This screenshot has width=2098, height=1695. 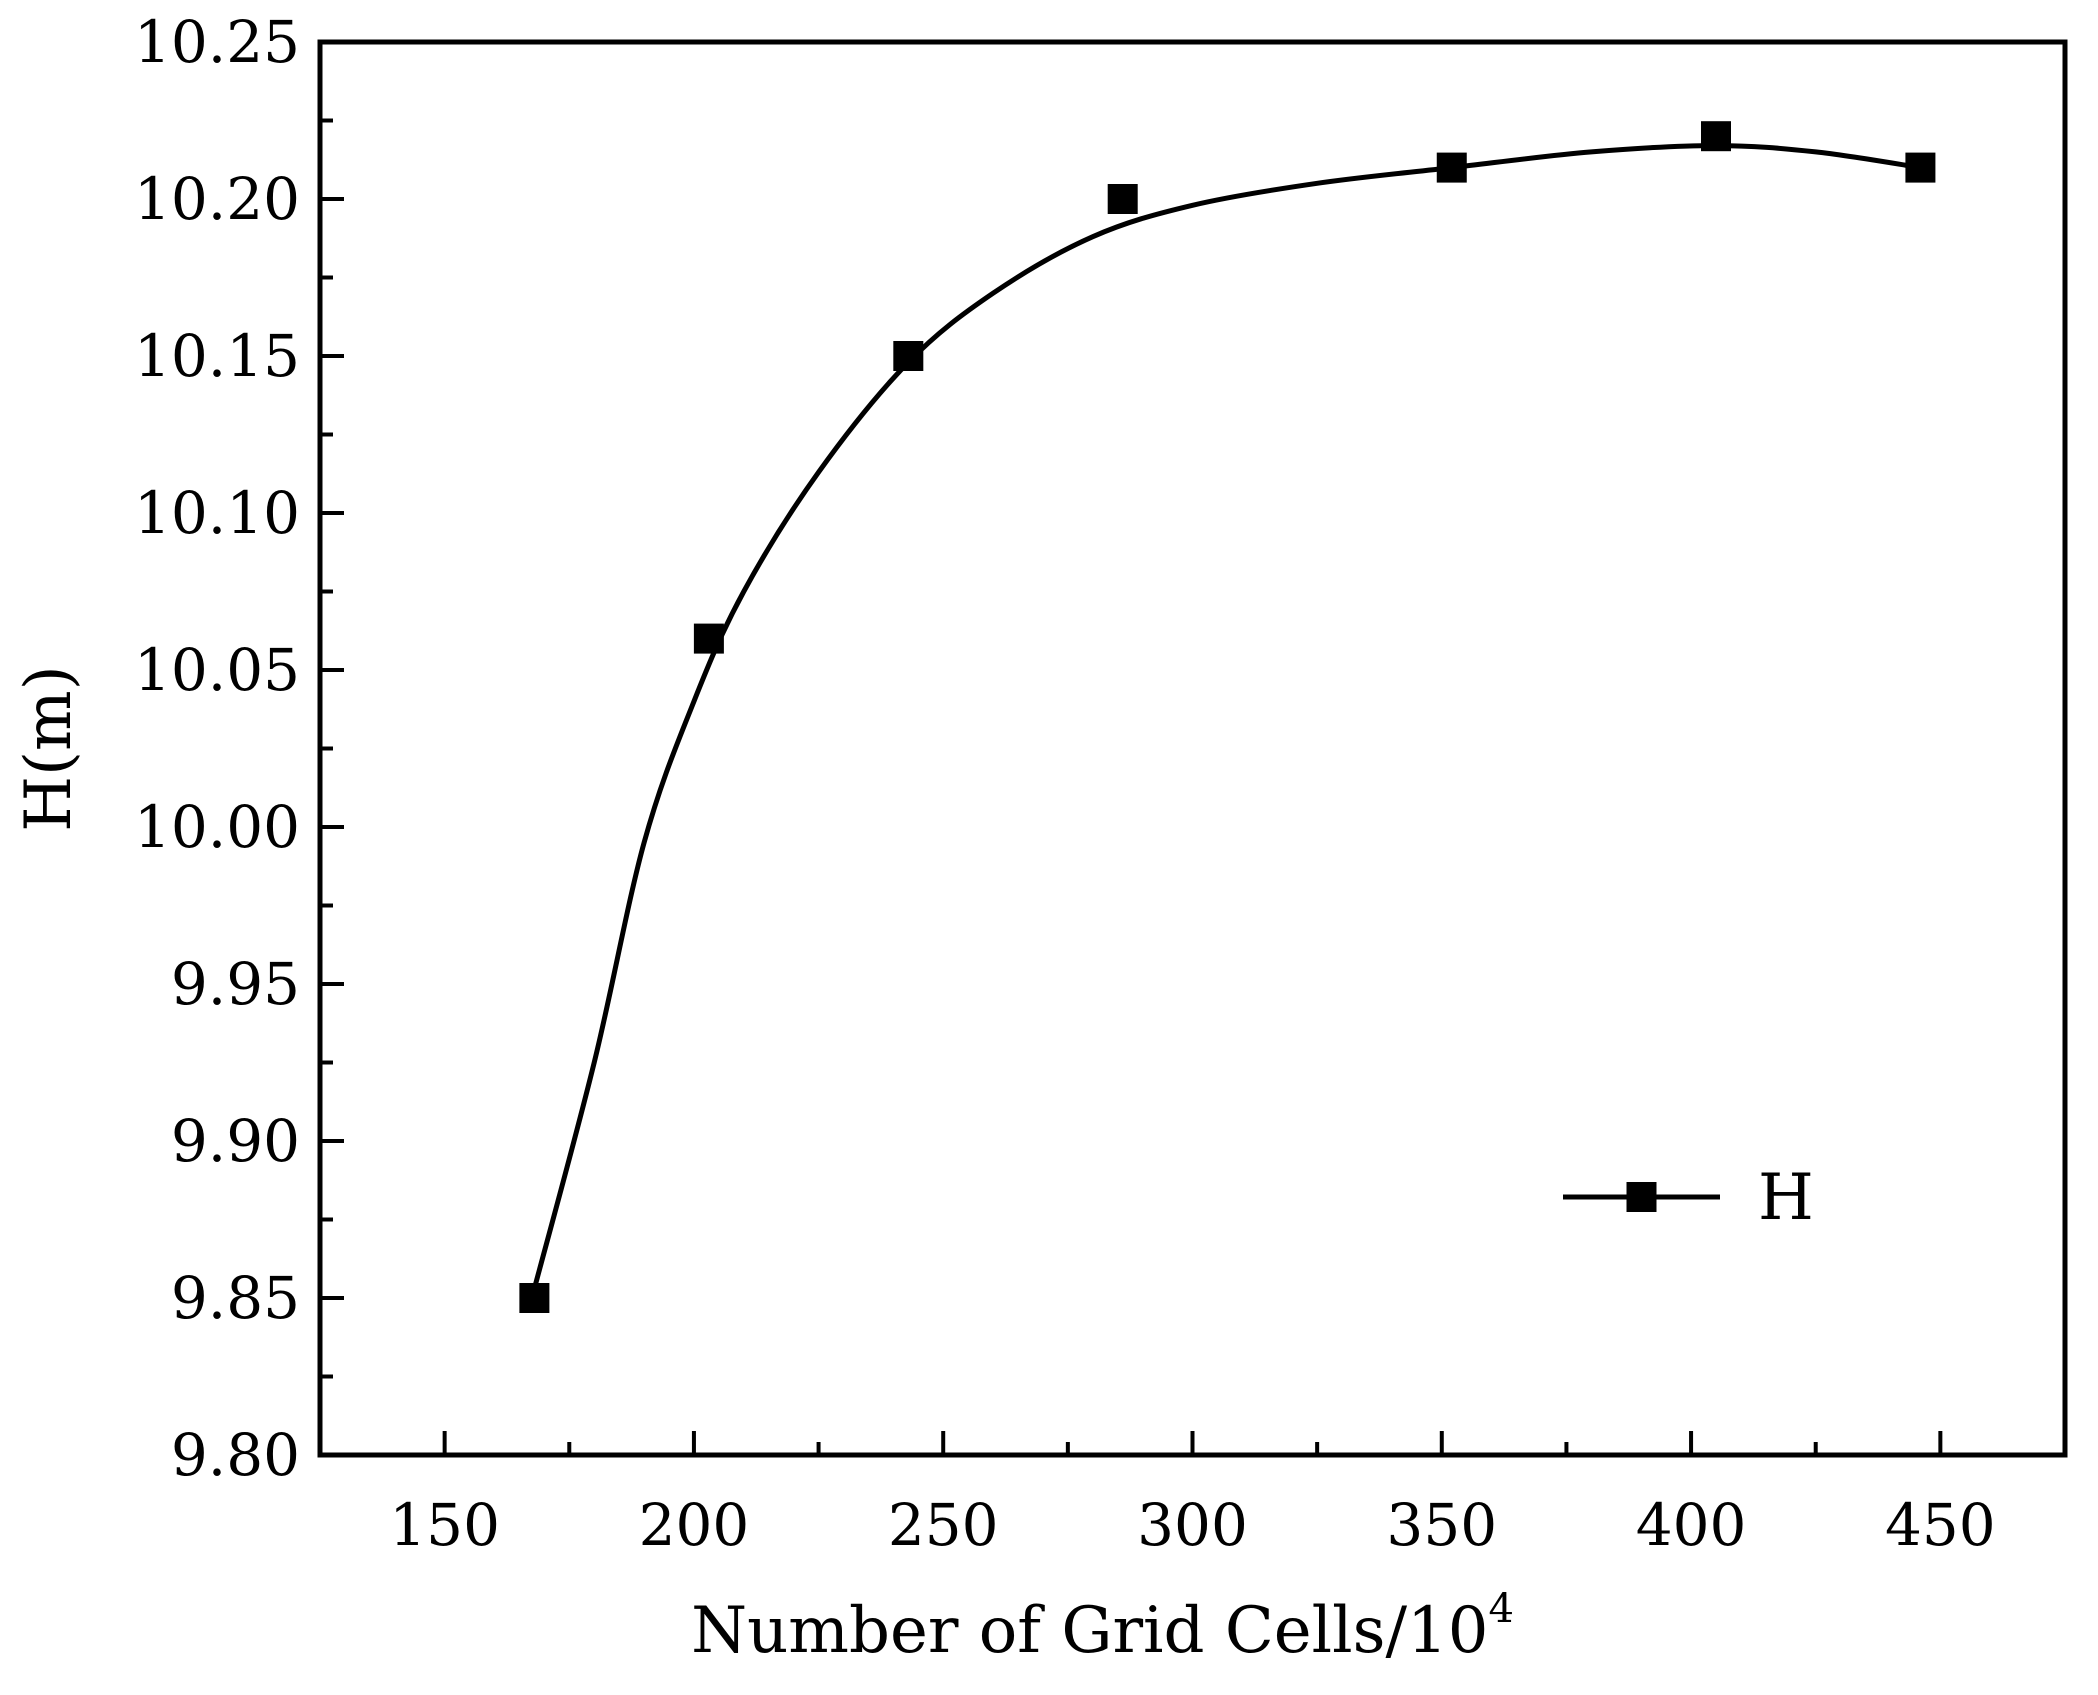 I want to click on y-tick-label: 10.10, so click(x=217, y=513).